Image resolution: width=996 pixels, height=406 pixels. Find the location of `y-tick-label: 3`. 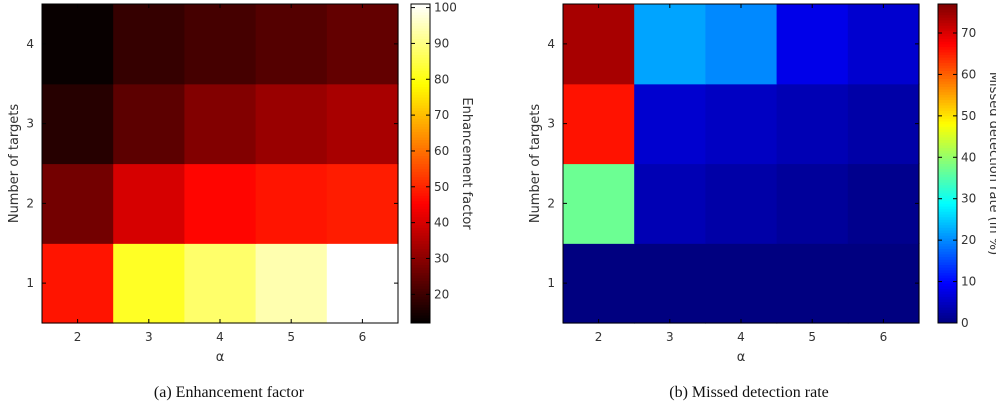

y-tick-label: 3 is located at coordinates (551, 124).